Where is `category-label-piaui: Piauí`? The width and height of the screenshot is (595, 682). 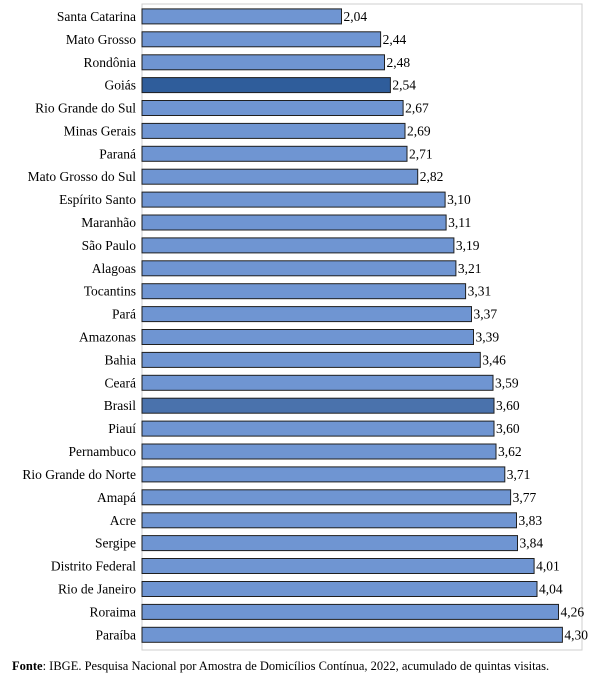 category-label-piaui: Piauí is located at coordinates (122, 428).